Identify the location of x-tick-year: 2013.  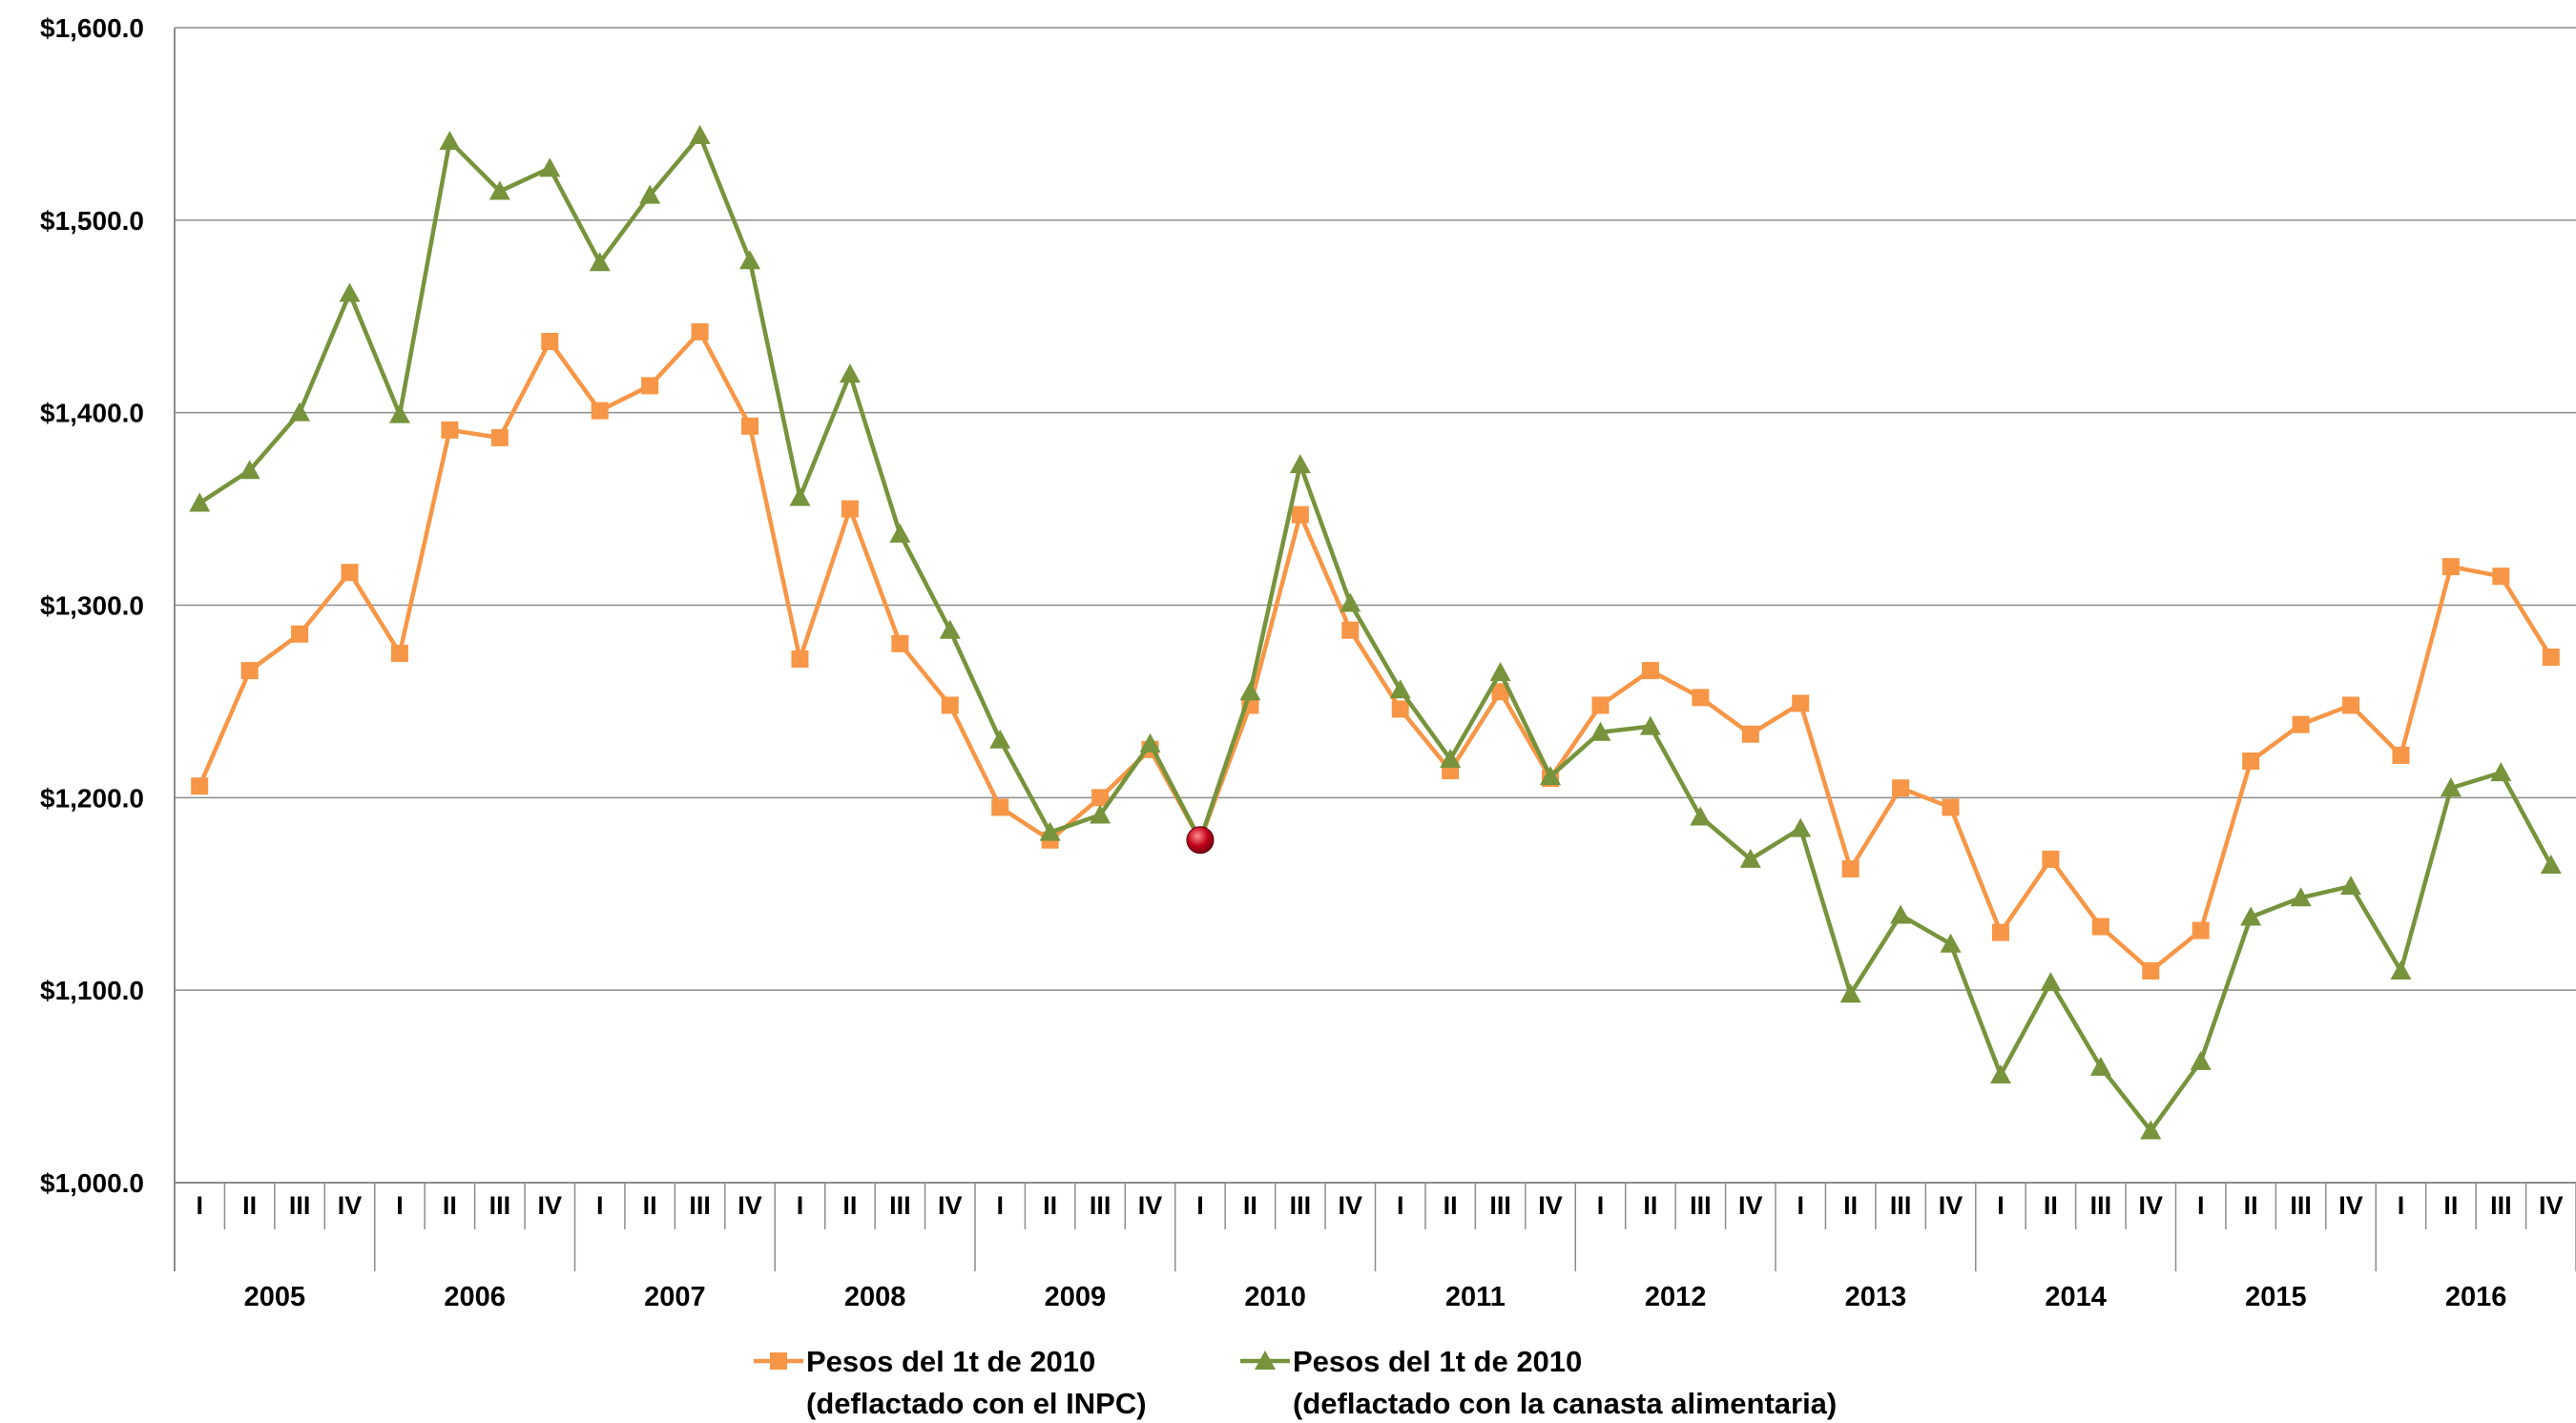
(1876, 1297).